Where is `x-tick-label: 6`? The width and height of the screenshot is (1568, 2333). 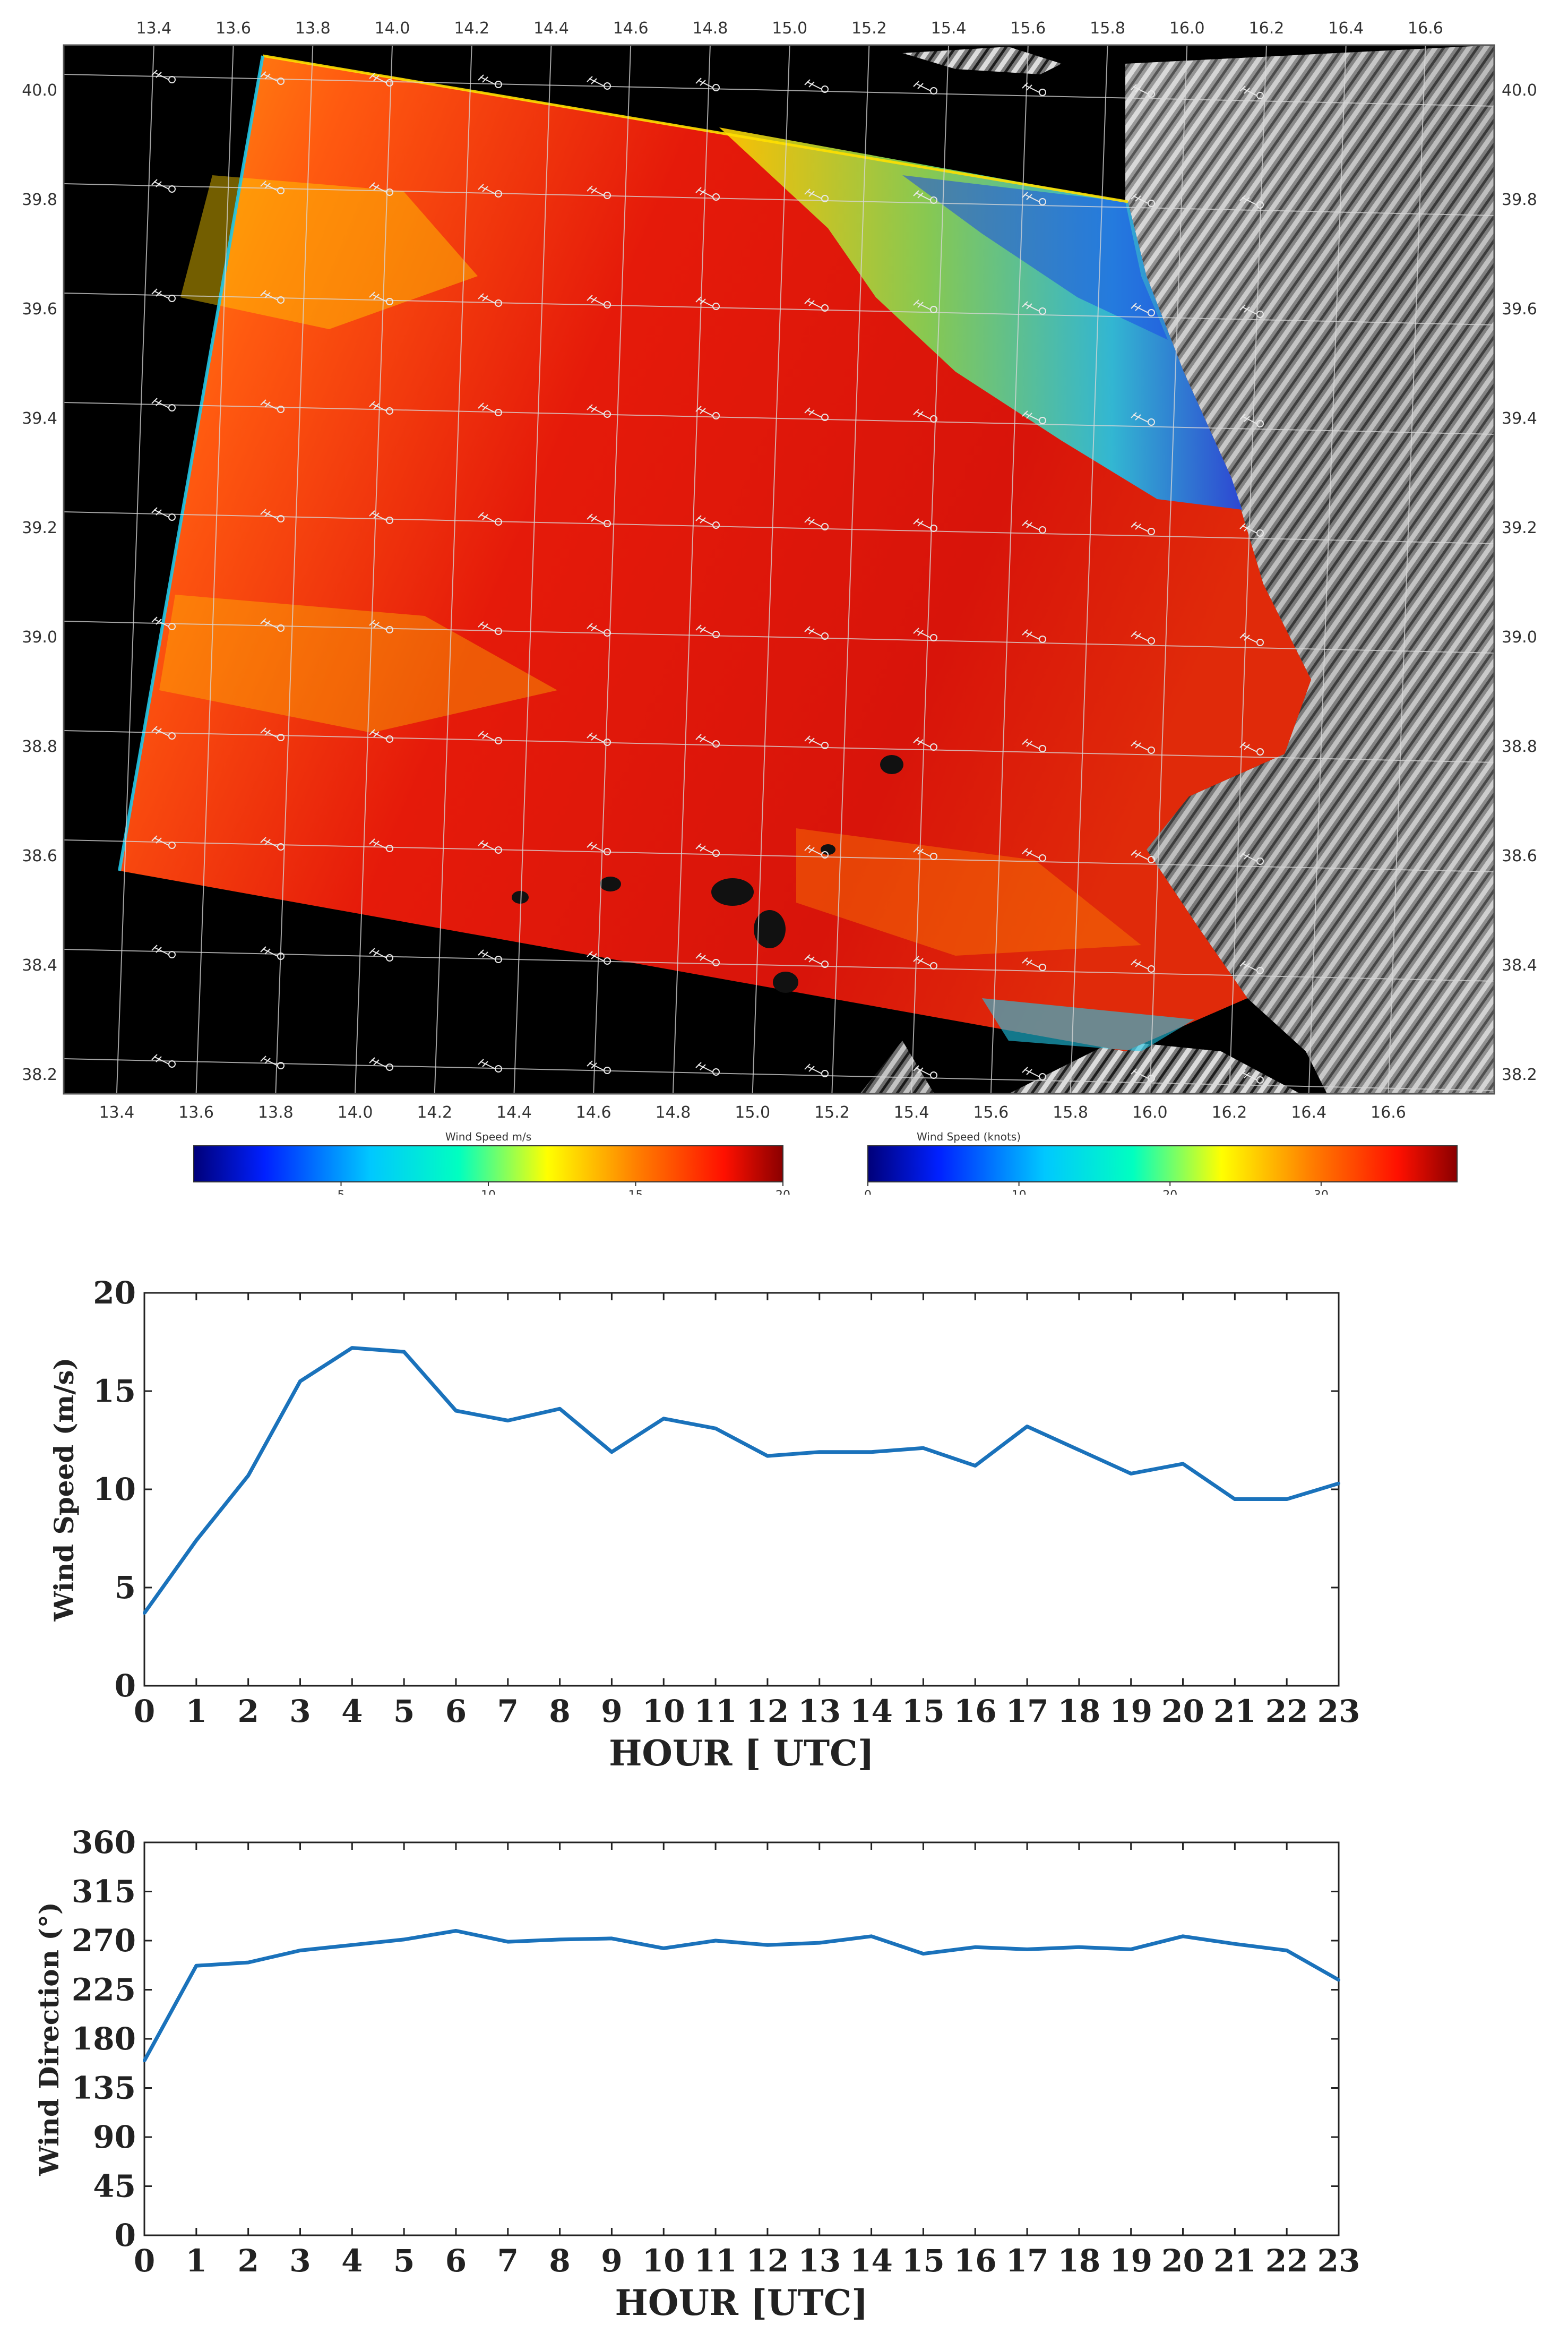 x-tick-label: 6 is located at coordinates (456, 1711).